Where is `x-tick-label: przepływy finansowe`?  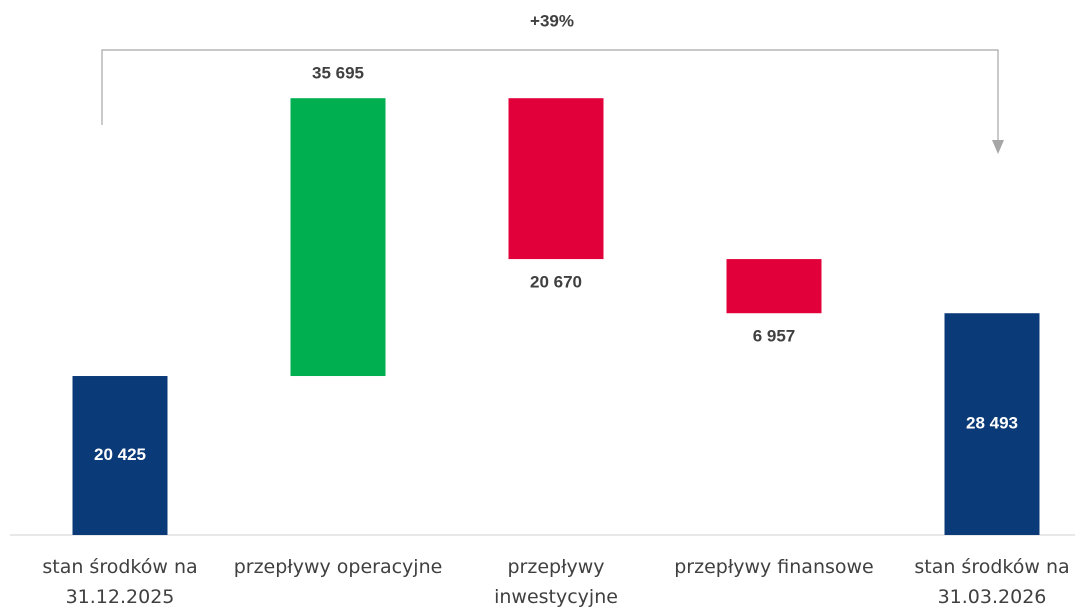
x-tick-label: przepływy finansowe is located at coordinates (774, 567).